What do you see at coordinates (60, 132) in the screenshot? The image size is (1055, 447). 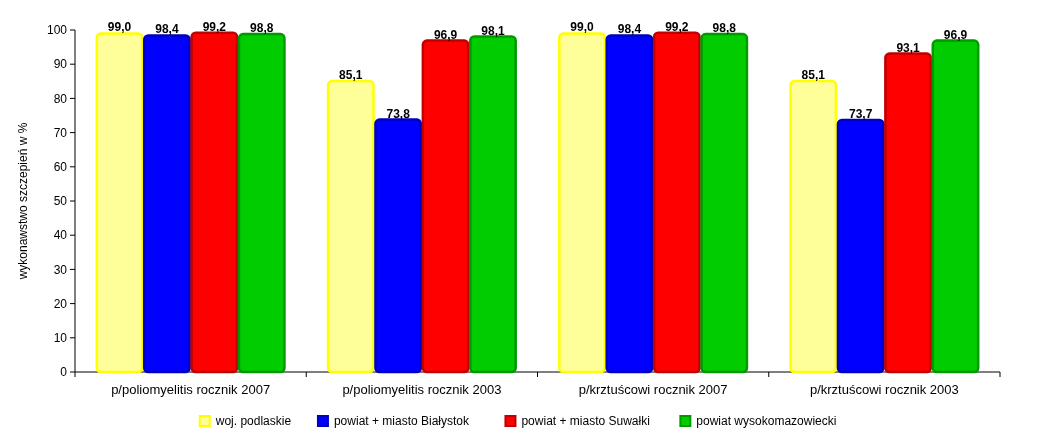 I see `y-tick-label: 70` at bounding box center [60, 132].